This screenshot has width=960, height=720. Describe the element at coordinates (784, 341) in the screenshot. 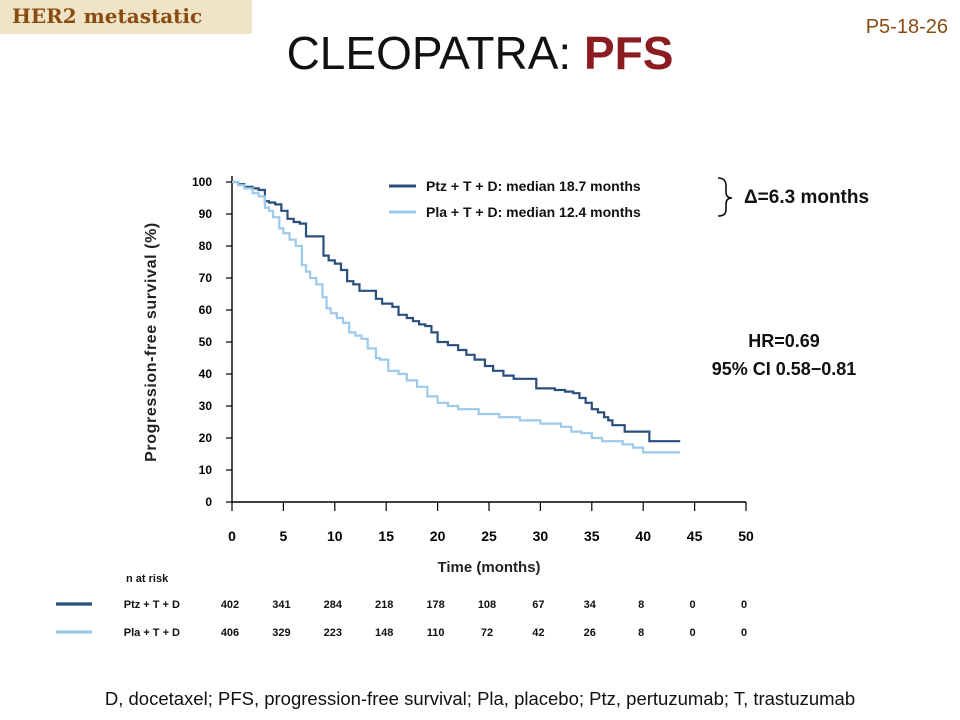

I see `hr-annotation: HR=0.69` at that location.